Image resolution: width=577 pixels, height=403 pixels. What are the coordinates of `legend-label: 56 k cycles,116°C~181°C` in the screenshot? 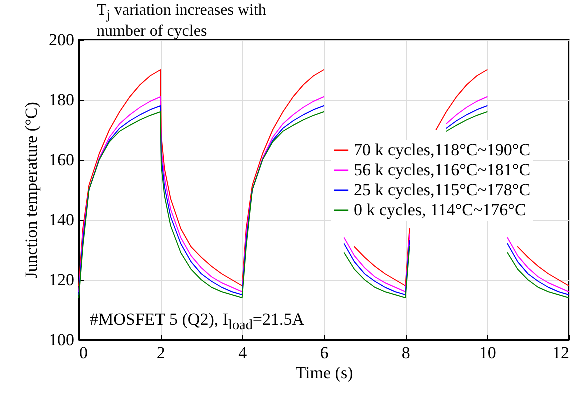 It's located at (442, 170).